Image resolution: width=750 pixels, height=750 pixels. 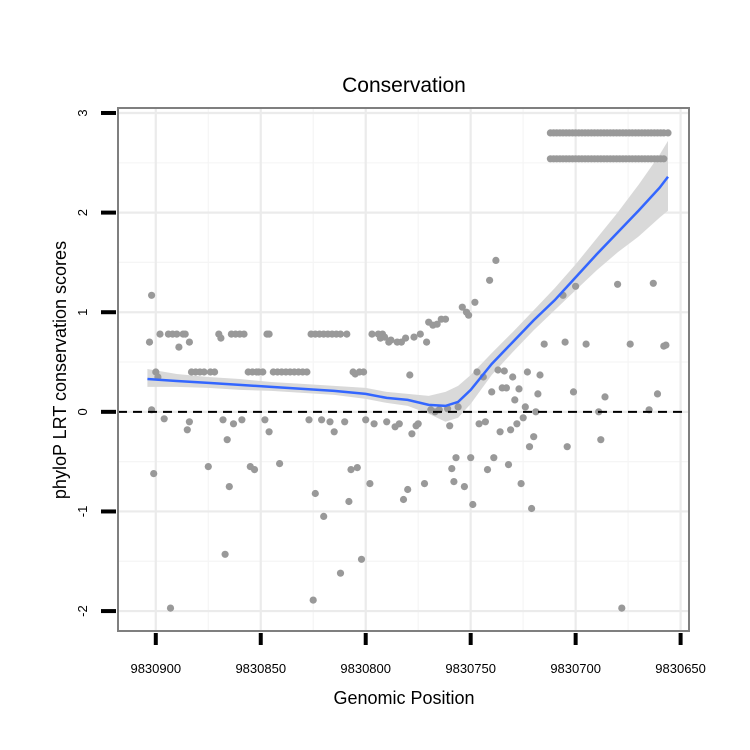 I want to click on y-tick-label: 1, so click(x=82, y=312).